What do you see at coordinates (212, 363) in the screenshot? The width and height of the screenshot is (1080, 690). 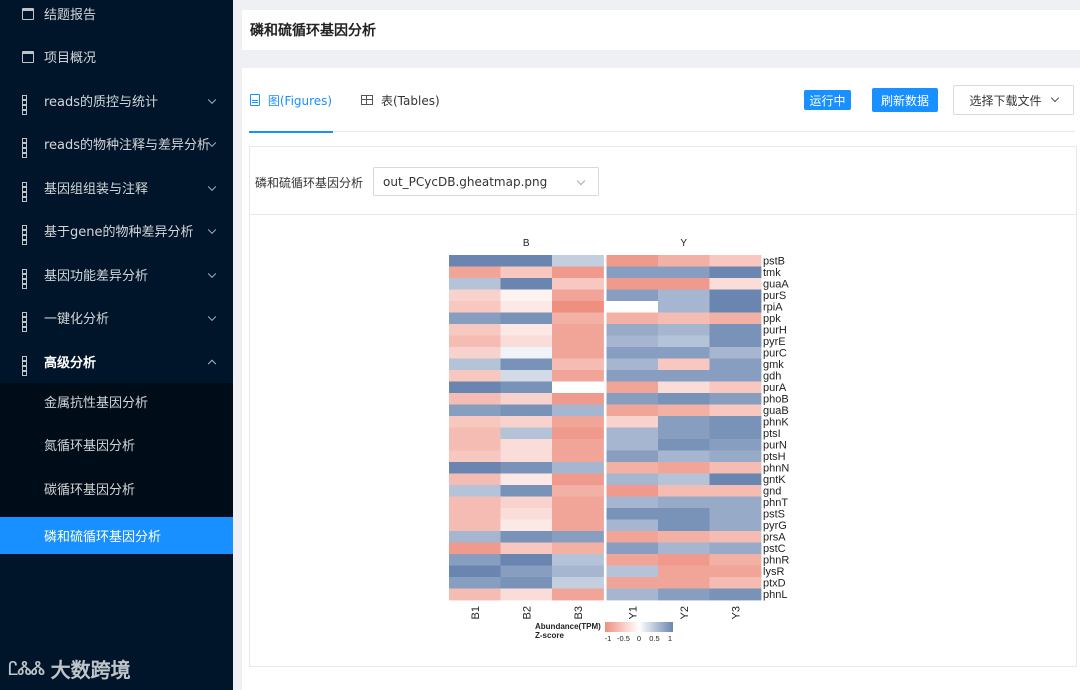 I see `chevron-up-icon` at bounding box center [212, 363].